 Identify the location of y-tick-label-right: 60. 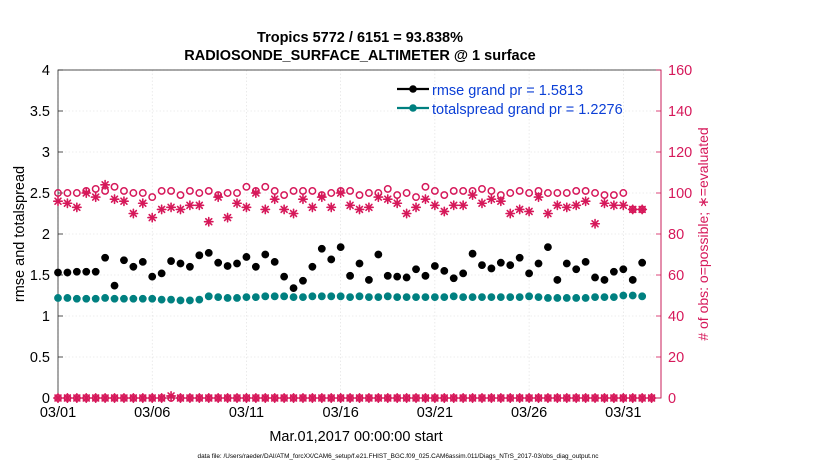
(676, 276).